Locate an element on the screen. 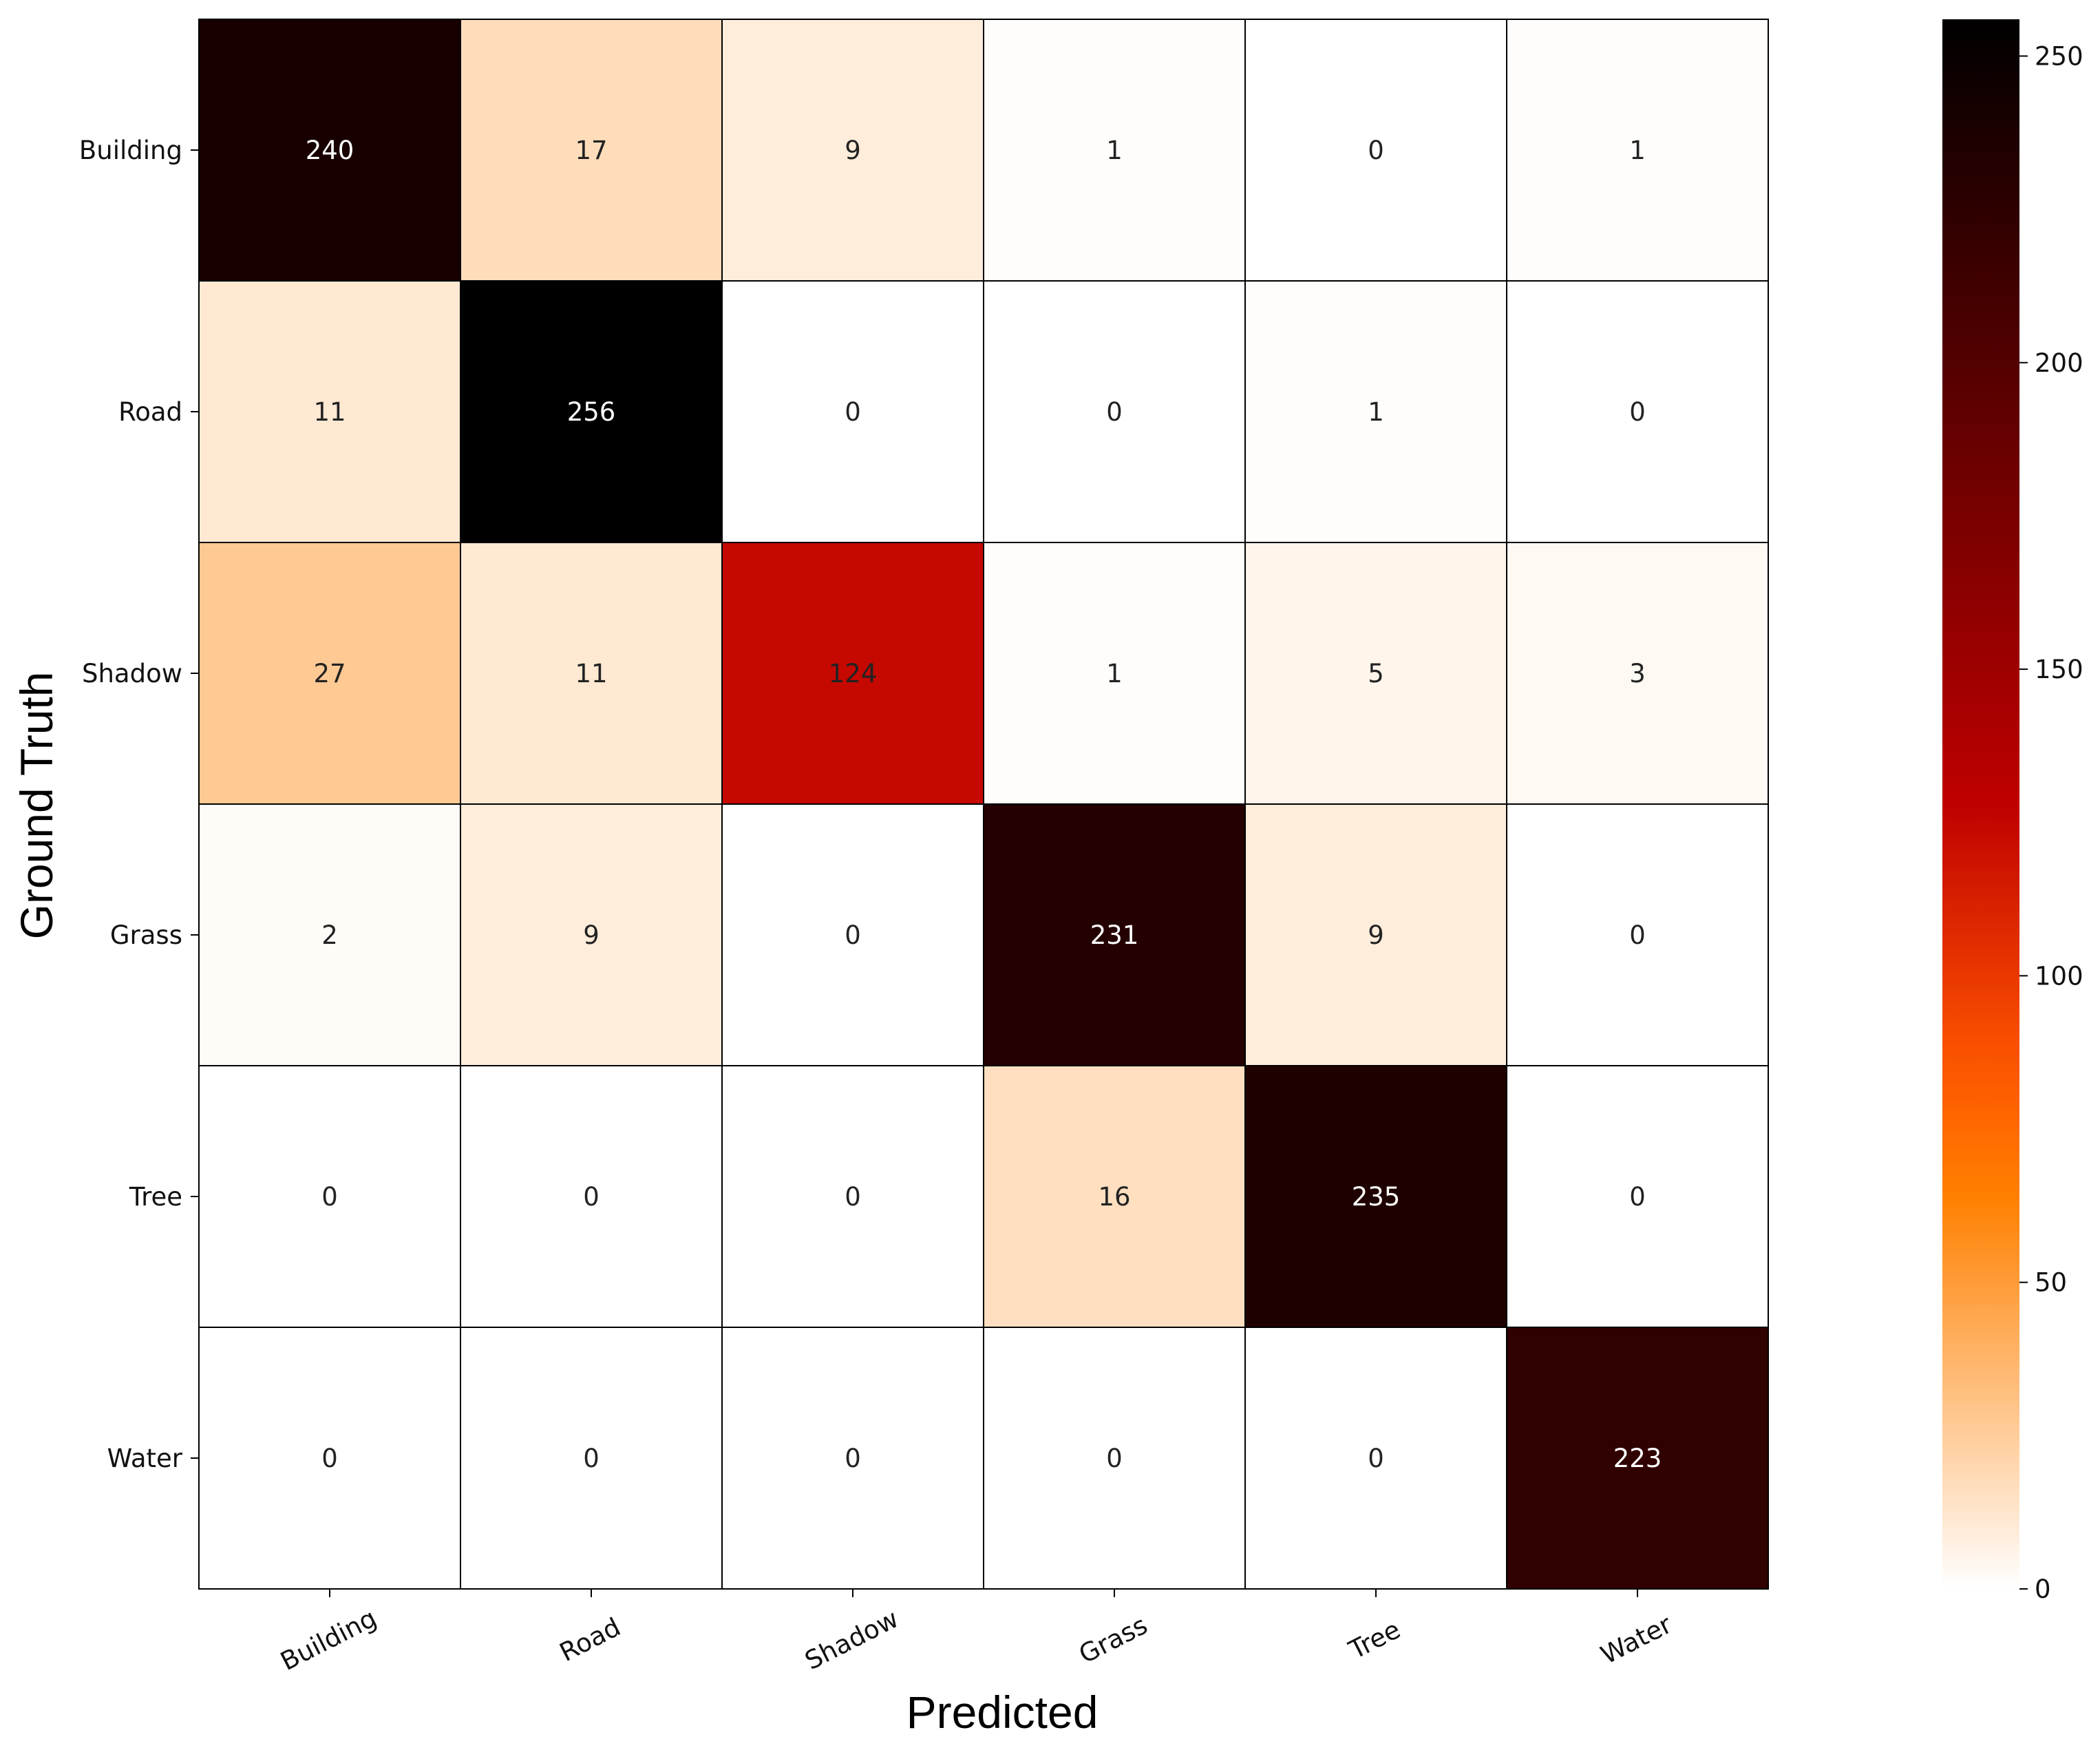 This screenshot has width=2100, height=1750. x-tick-label: Water is located at coordinates (1636, 1640).